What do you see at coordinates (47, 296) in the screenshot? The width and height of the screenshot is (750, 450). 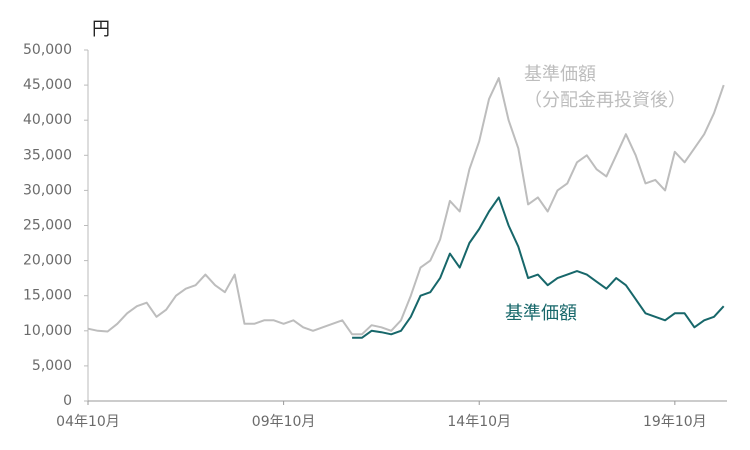 I see `y-tick-label: 15,000` at bounding box center [47, 296].